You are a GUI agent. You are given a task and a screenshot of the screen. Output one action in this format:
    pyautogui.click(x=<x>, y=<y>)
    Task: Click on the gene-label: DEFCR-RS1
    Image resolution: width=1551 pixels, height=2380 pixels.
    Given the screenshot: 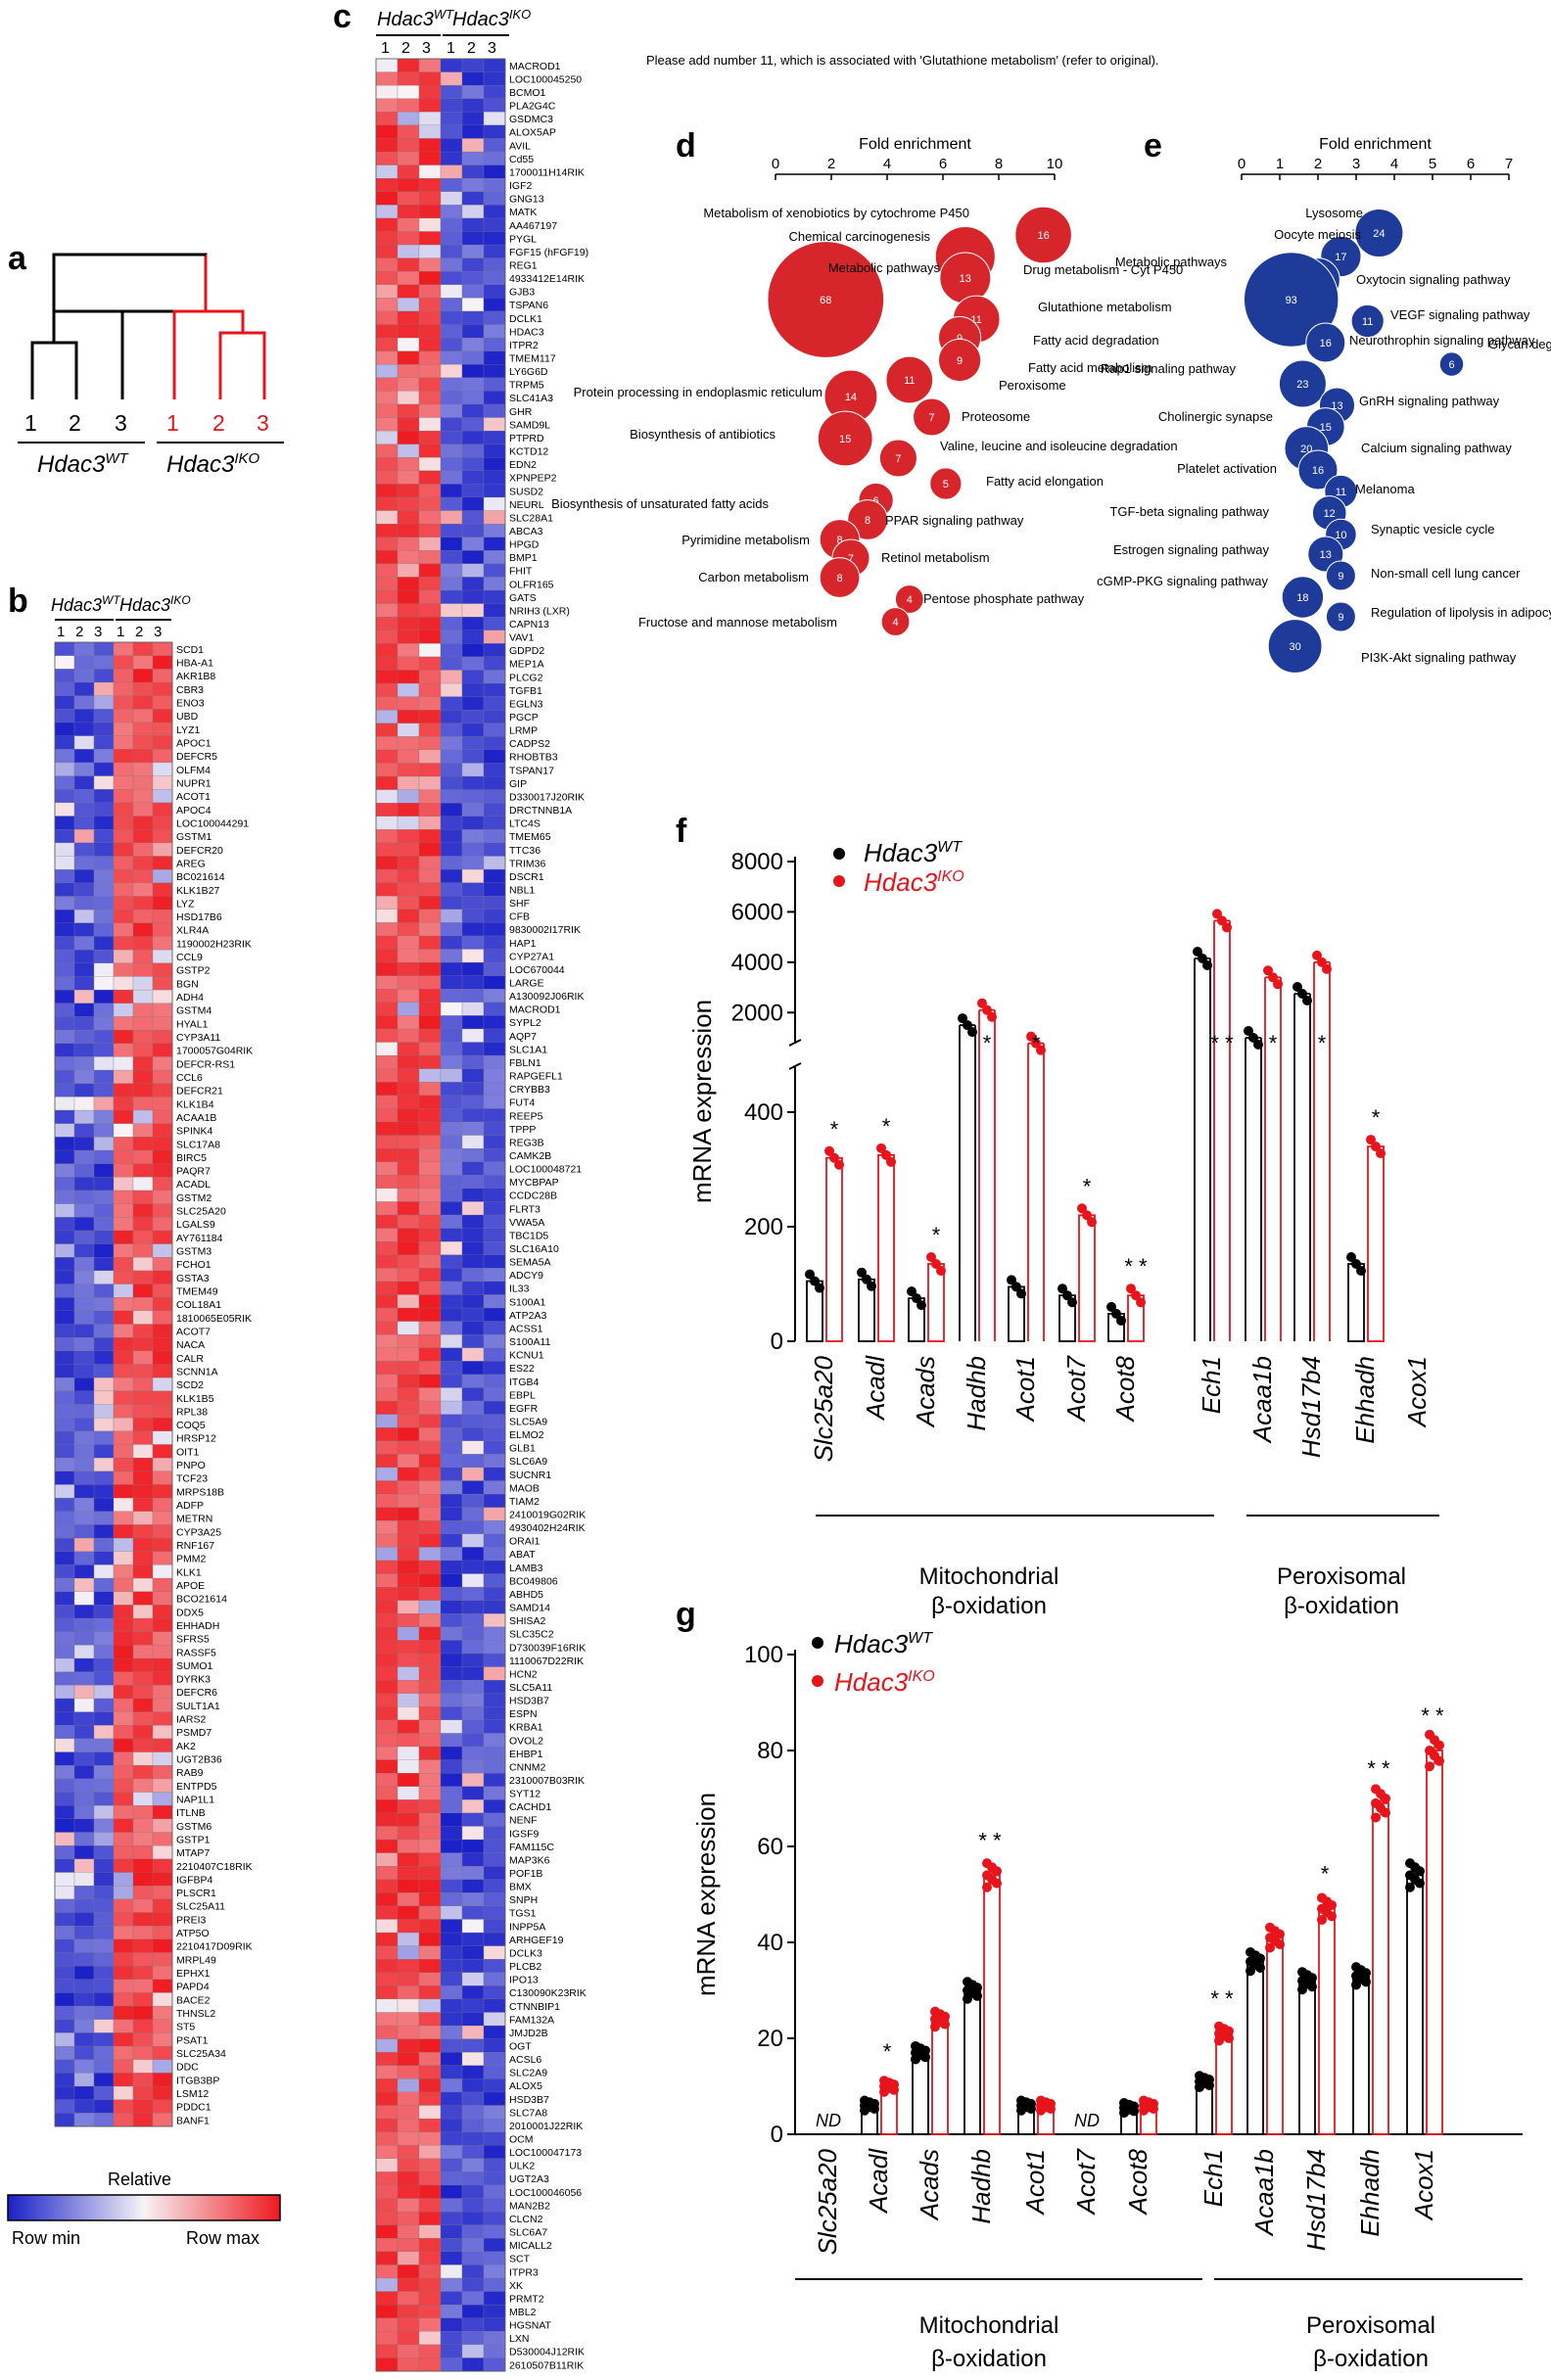 What is the action you would take?
    pyautogui.click(x=205, y=1064)
    